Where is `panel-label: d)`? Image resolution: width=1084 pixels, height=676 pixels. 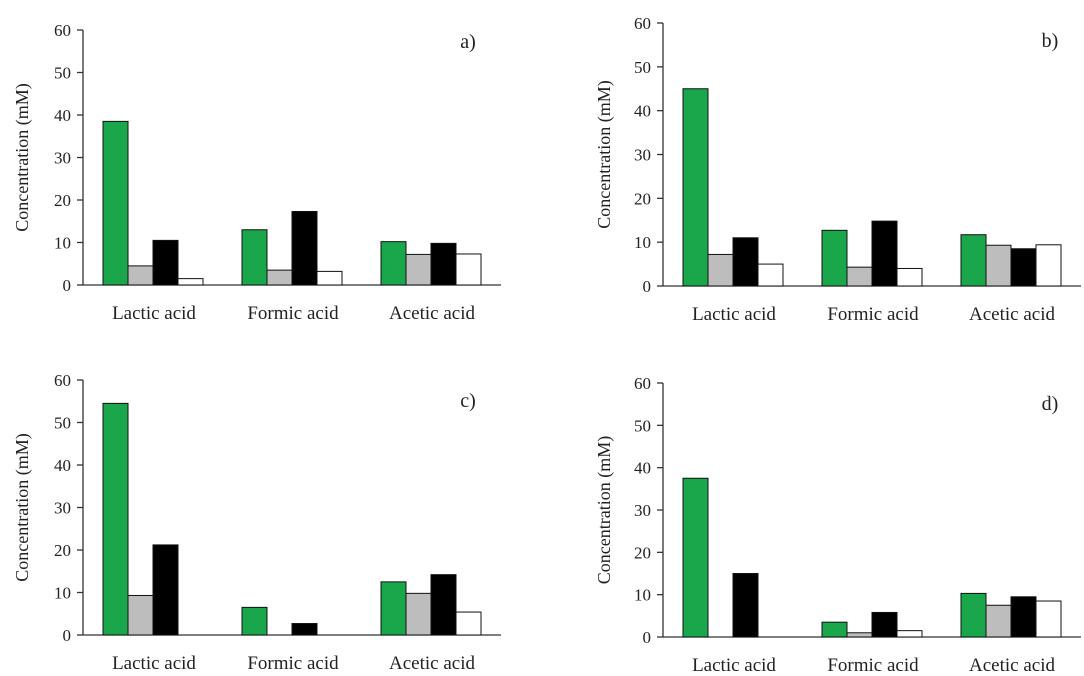 panel-label: d) is located at coordinates (1050, 404).